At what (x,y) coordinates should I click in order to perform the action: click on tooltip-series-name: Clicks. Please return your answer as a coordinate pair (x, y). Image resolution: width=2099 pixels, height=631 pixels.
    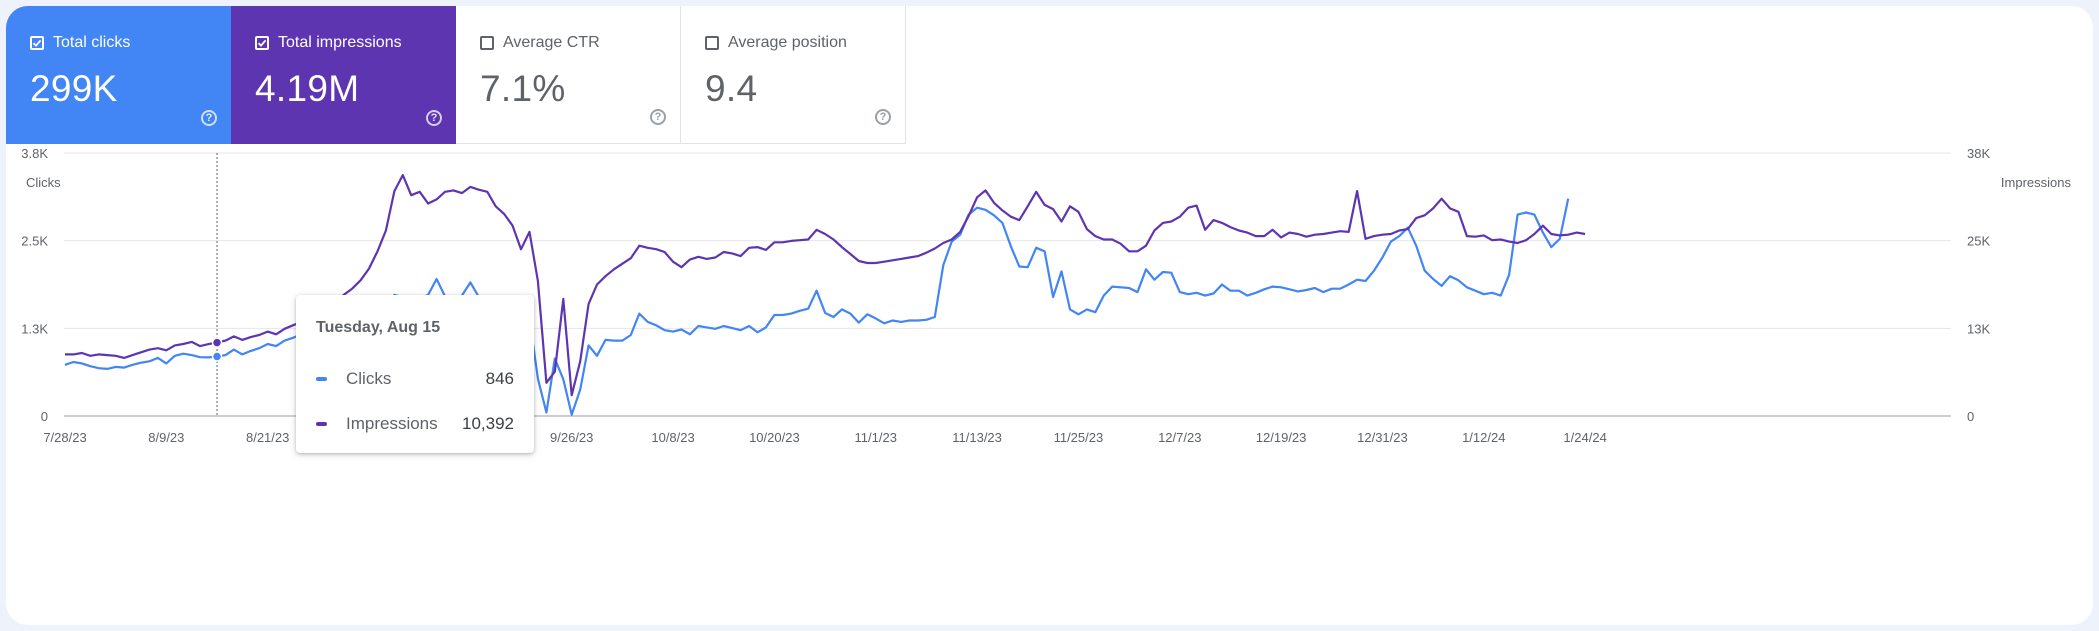
    Looking at the image, I should click on (369, 378).